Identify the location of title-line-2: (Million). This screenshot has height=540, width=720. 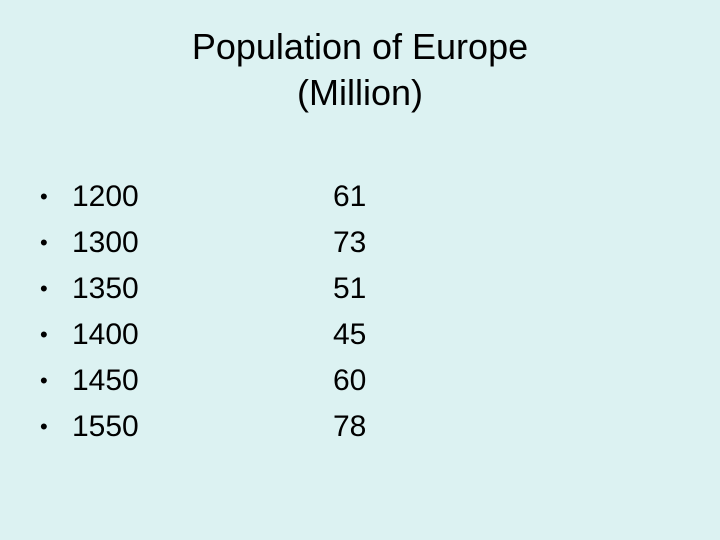
(360, 92).